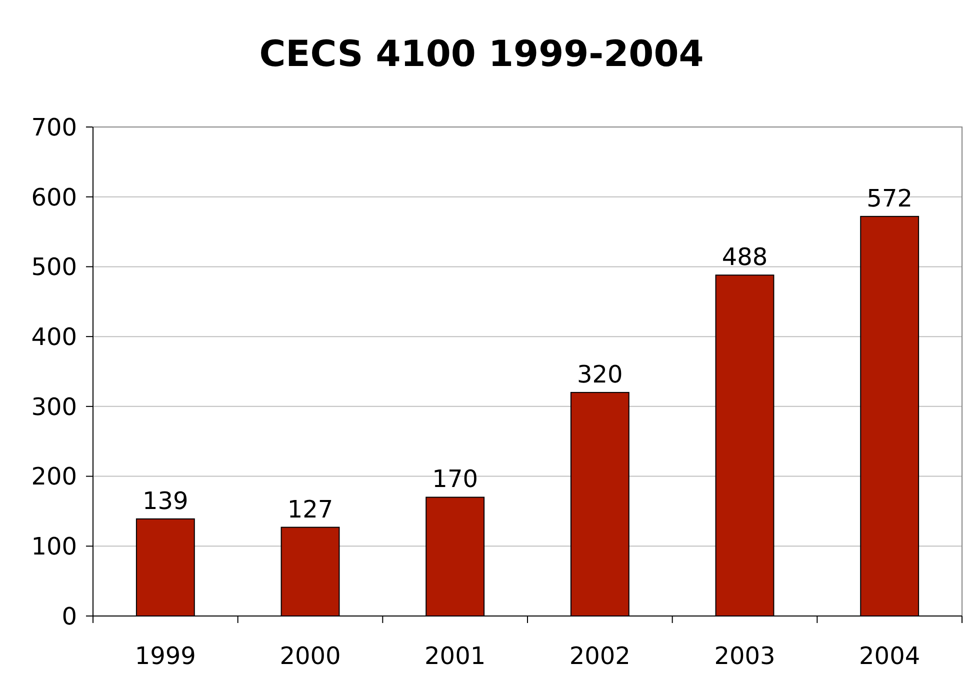 This screenshot has width=963, height=681. Describe the element at coordinates (310, 656) in the screenshot. I see `x-tick-label: 2000` at that location.